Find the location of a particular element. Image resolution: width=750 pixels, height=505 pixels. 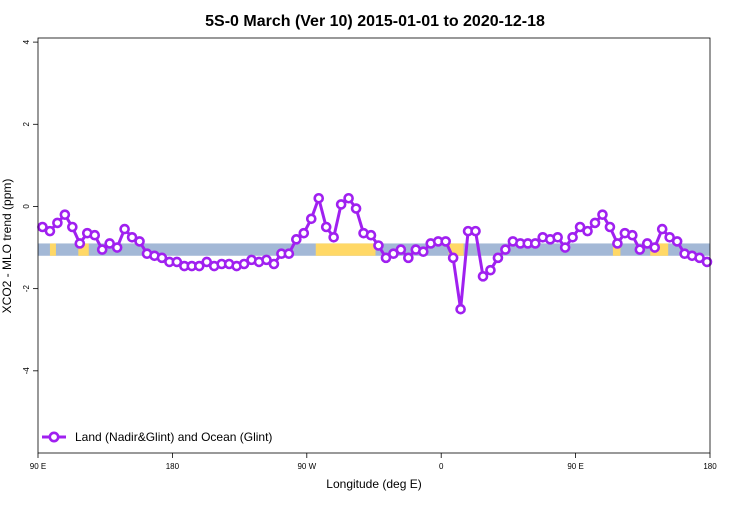

x-axis-label: Longitude (deg E) is located at coordinates (373, 484).